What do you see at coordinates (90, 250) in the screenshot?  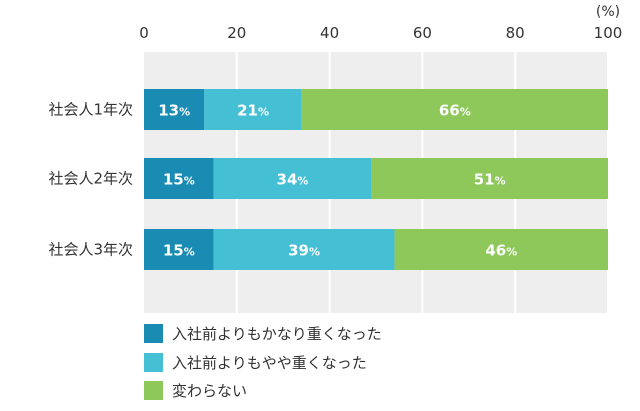 I see `category-label: 社会人3年次` at bounding box center [90, 250].